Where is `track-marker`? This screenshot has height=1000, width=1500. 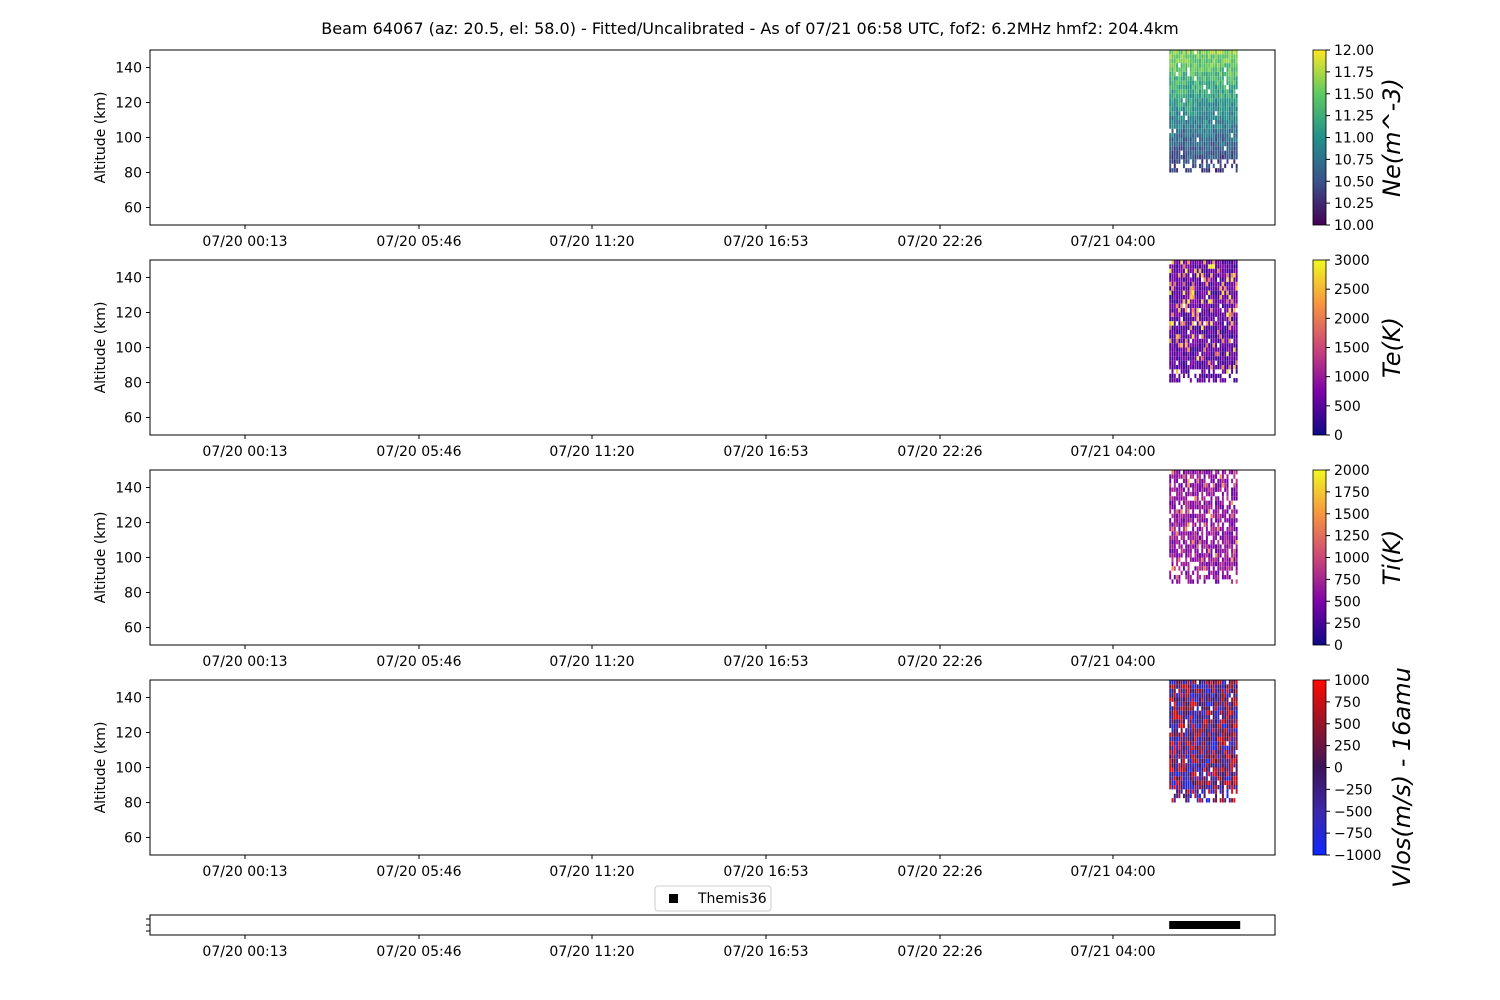
track-marker is located at coordinates (1202, 925).